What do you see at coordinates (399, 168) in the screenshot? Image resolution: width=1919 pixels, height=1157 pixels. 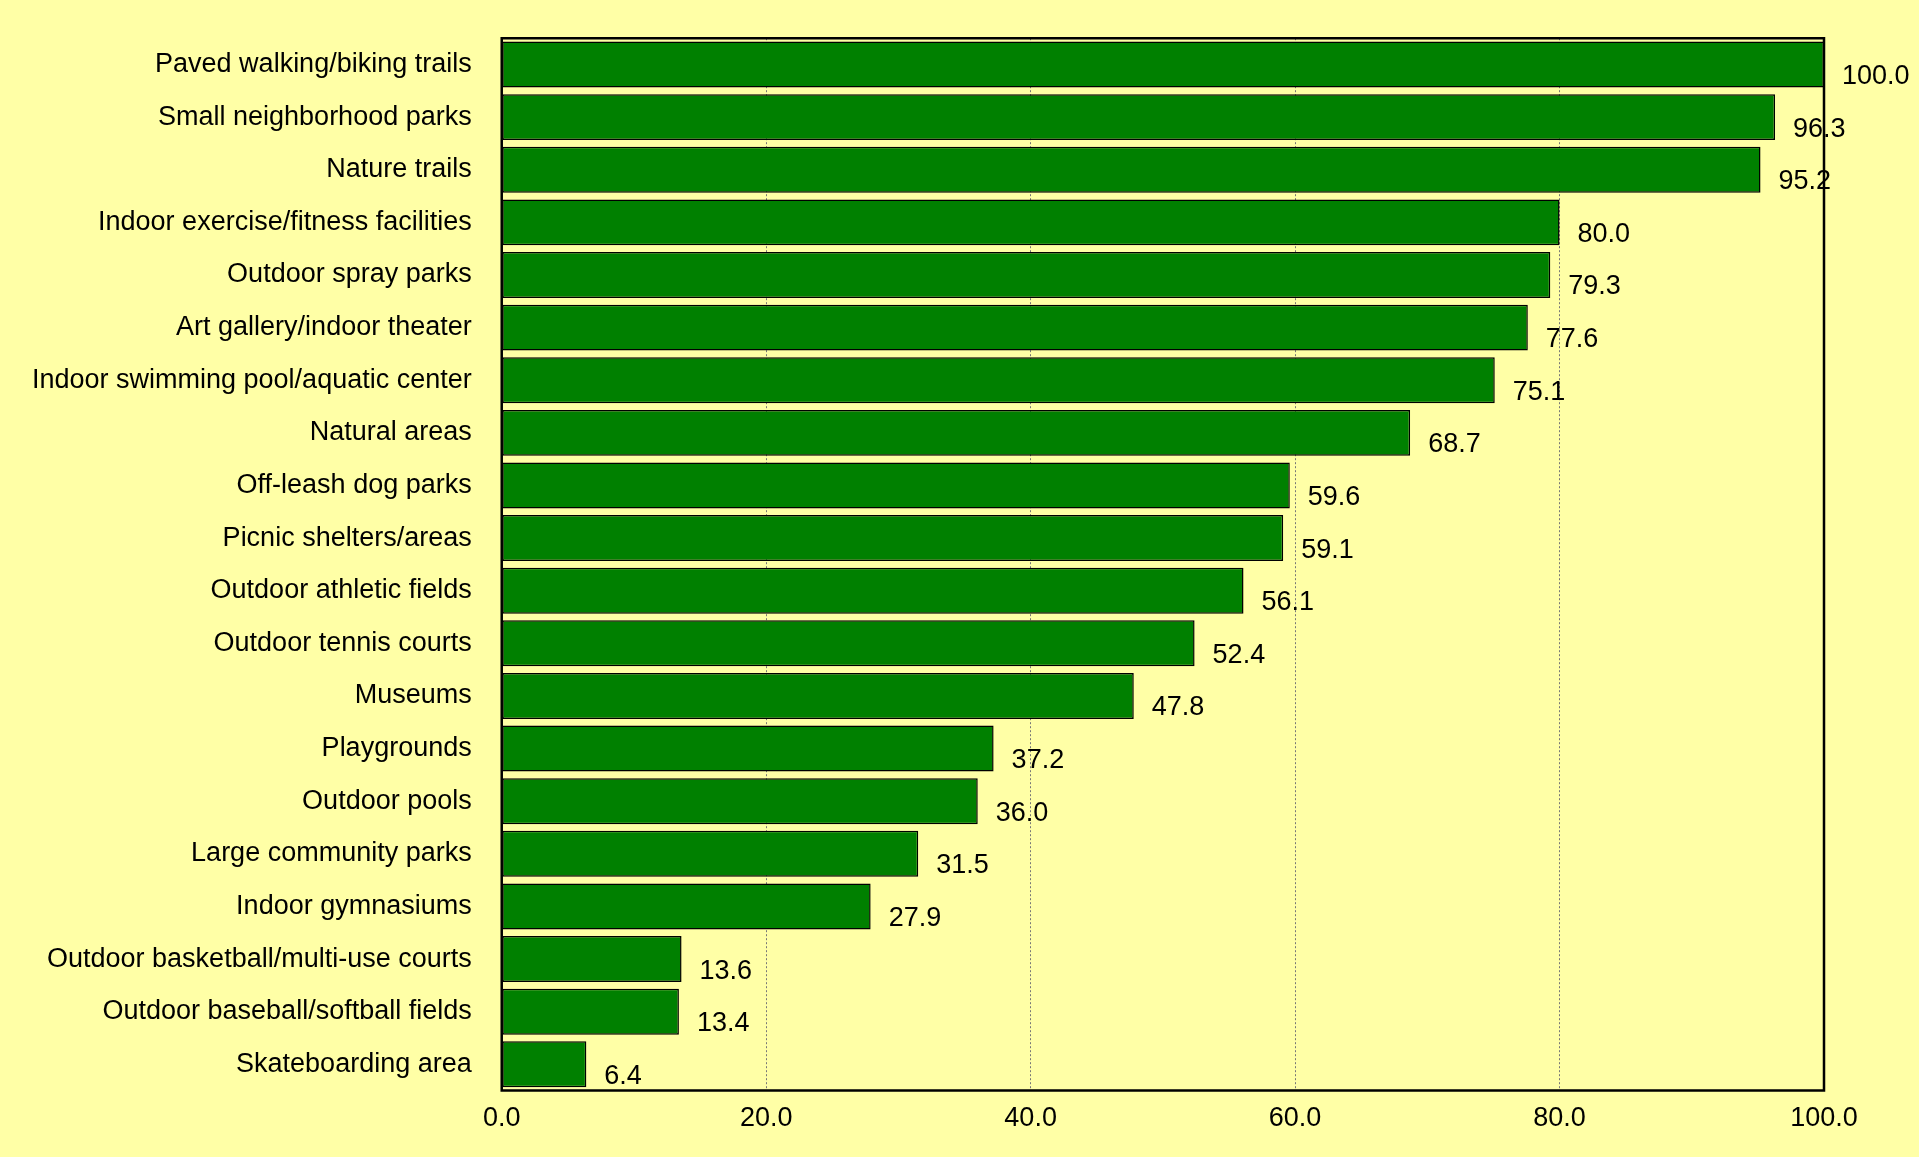 I see `y-tick-label: Nature trails` at bounding box center [399, 168].